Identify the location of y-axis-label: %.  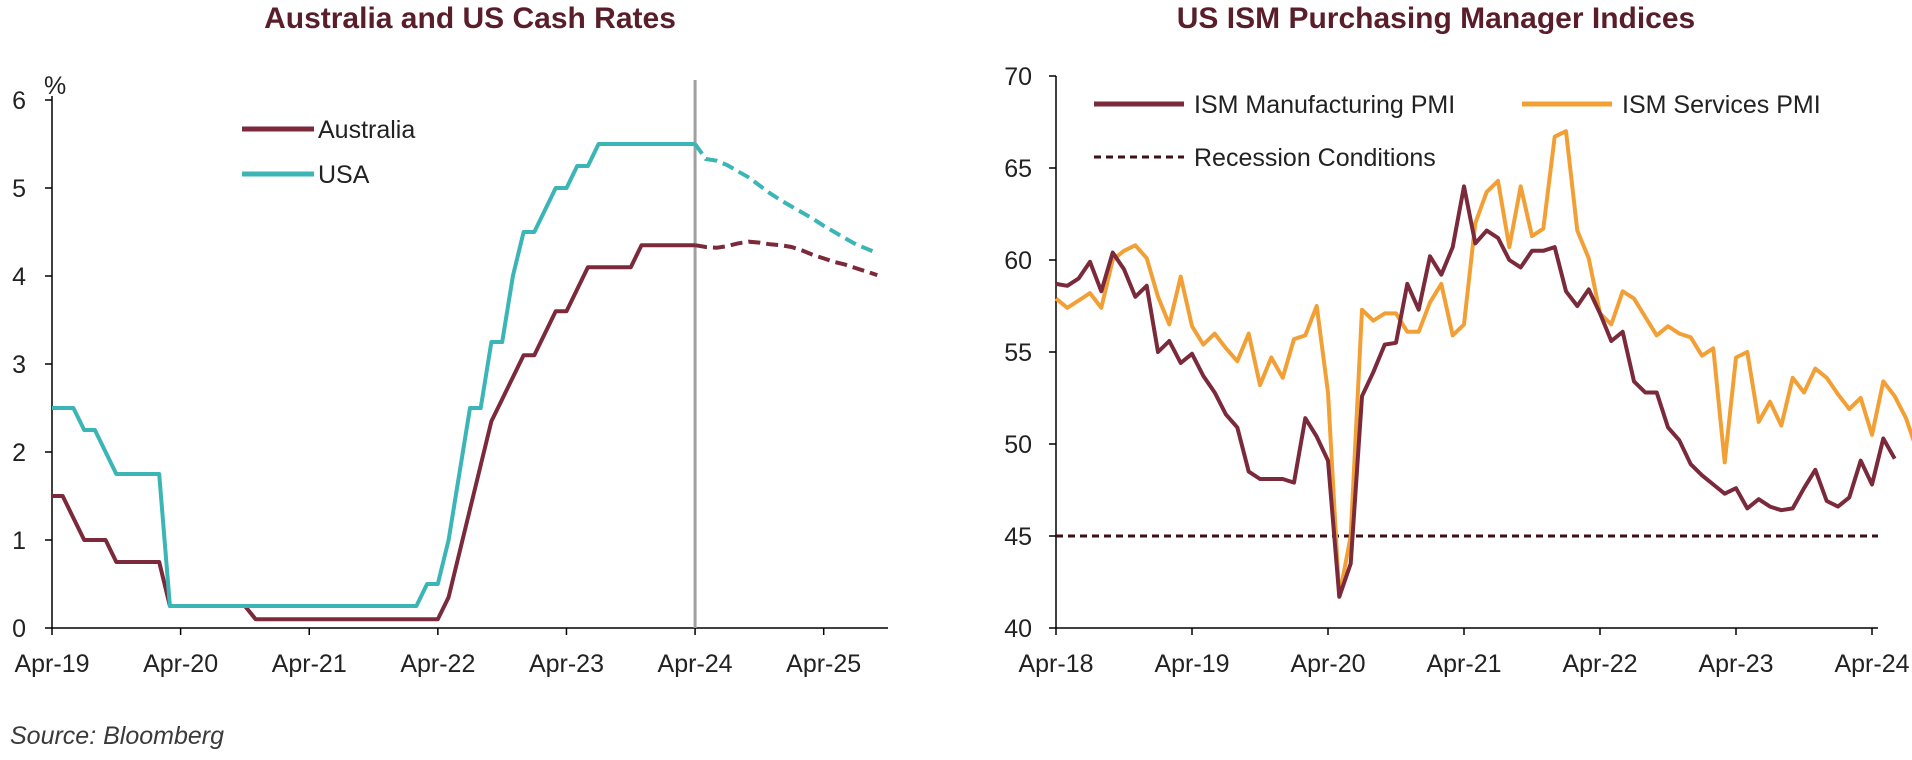
(55, 86).